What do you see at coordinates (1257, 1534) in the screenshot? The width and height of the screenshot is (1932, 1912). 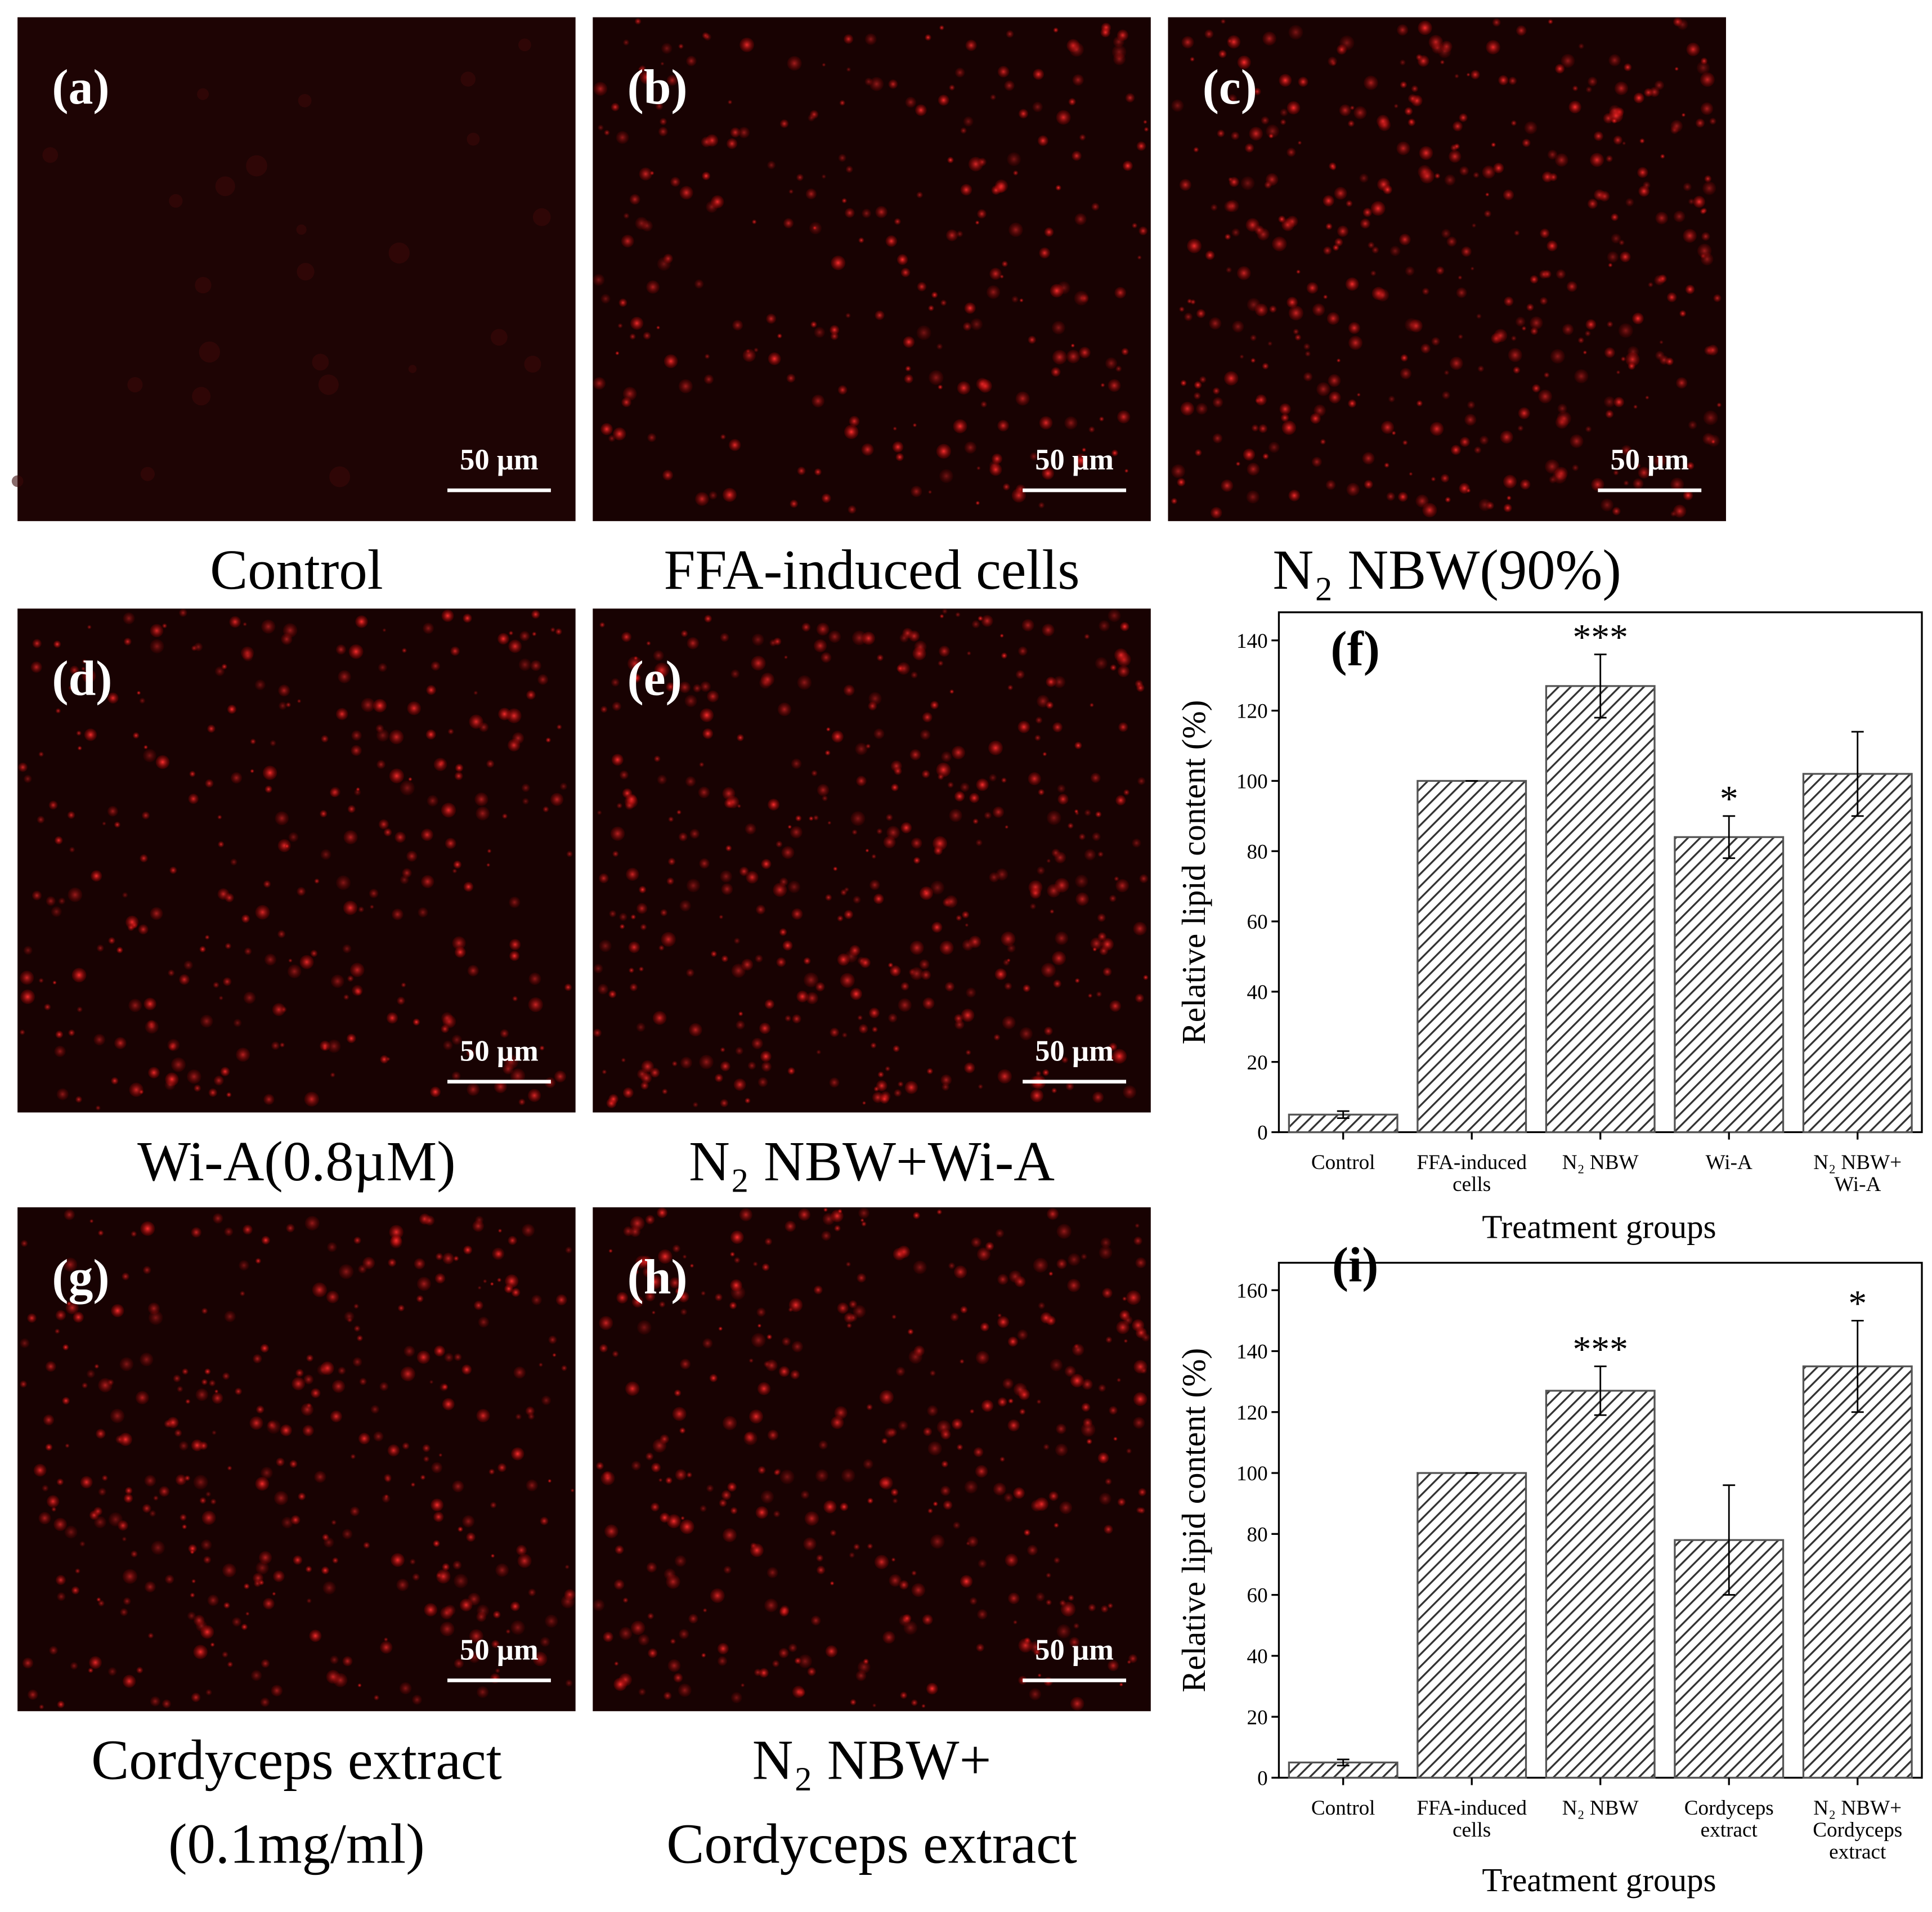 I see `y-tick-label: 80` at bounding box center [1257, 1534].